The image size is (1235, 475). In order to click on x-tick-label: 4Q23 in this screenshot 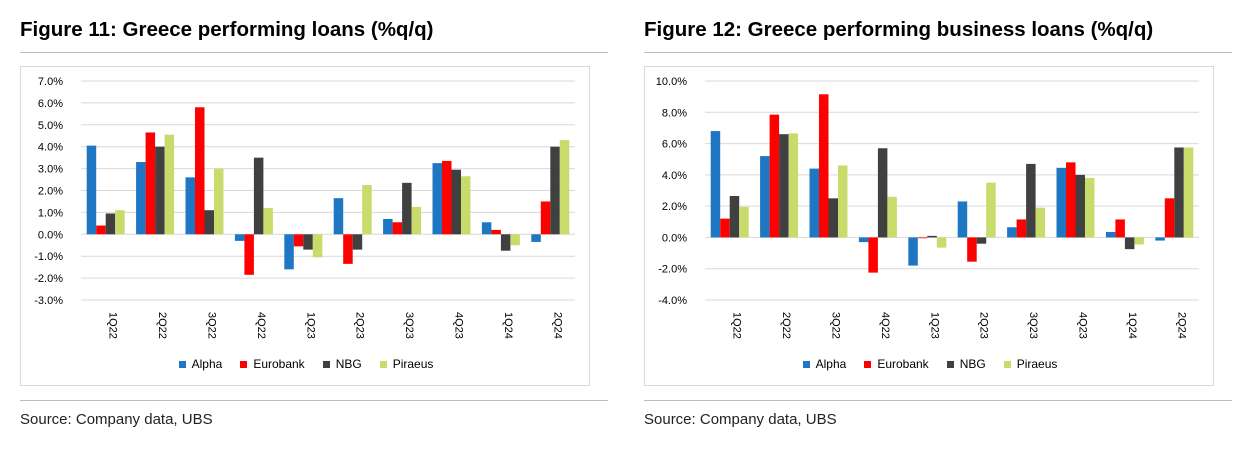, I will do `click(1083, 325)`.